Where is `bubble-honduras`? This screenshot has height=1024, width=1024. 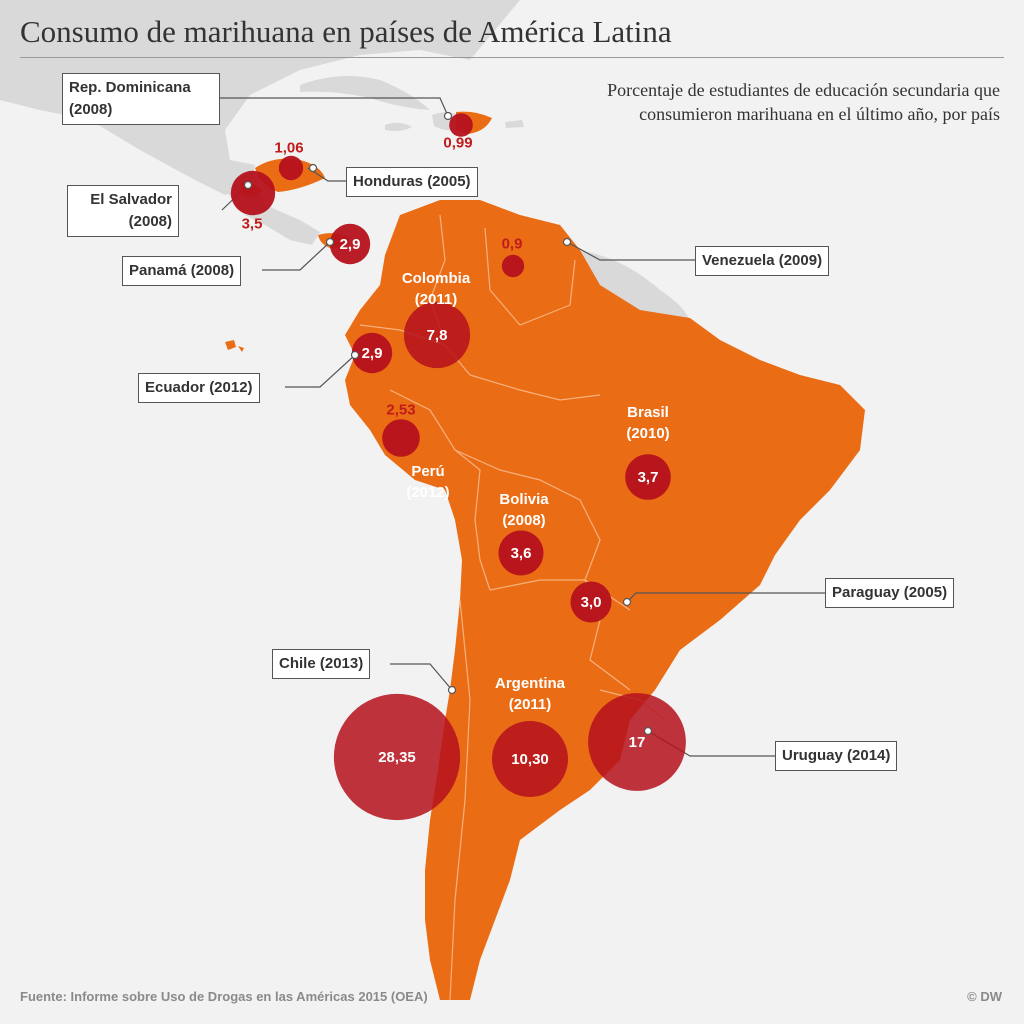
bubble-honduras is located at coordinates (291, 168).